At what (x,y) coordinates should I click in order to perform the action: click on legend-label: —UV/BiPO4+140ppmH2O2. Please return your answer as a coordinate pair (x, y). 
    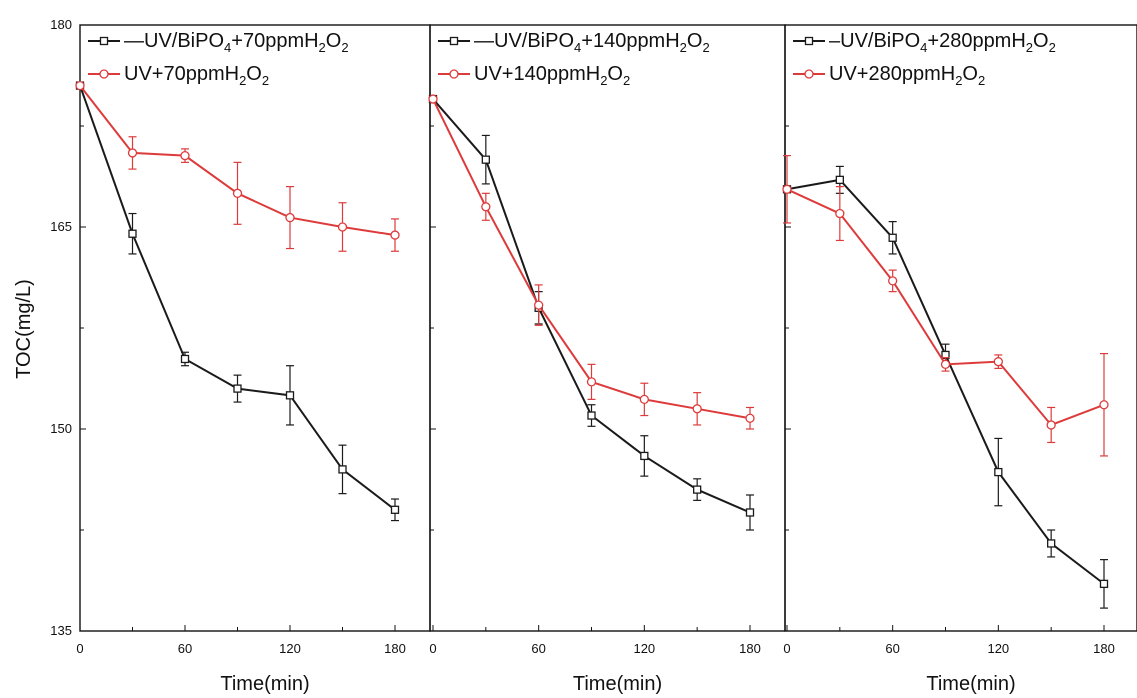
    Looking at the image, I should click on (592, 42).